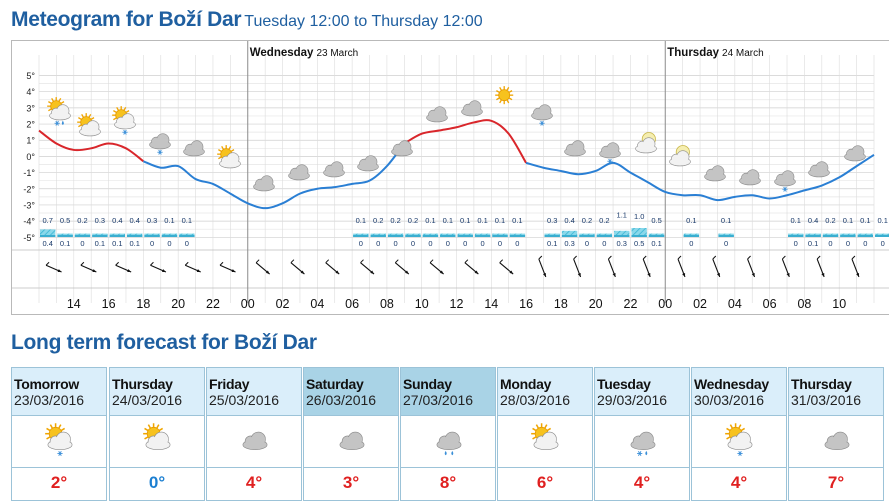 The image size is (889, 501). I want to click on y-axis-ticks: 5° 4° 3° 2° 1° 0° -1° -2° -3° -4° -5°, so click(29, 157).